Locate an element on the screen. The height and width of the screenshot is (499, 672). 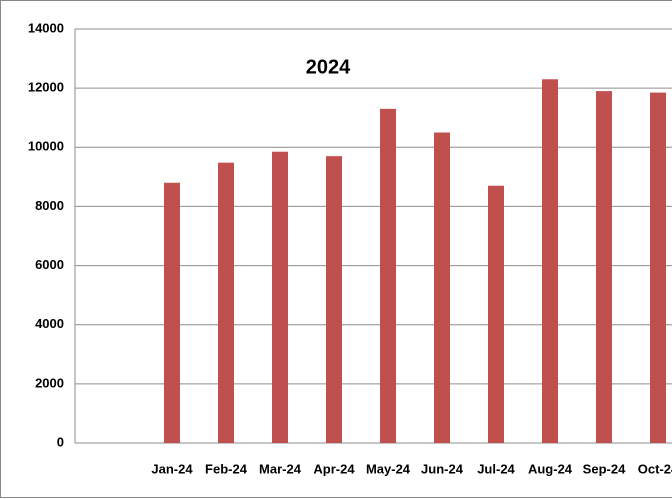
x-tick-label: Aug-24 is located at coordinates (550, 468).